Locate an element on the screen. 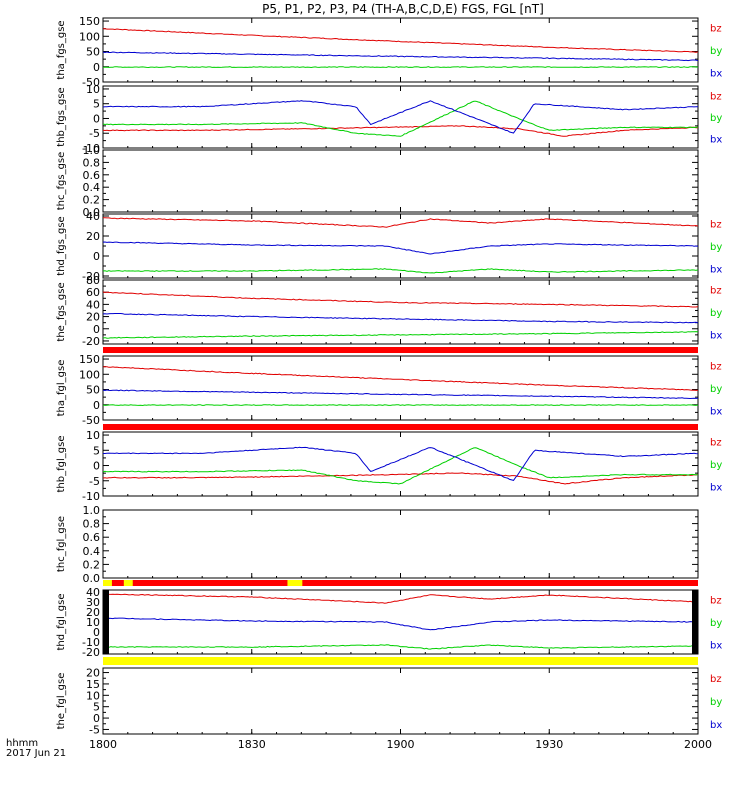  y-tick-label: 60 is located at coordinates (93, 292).